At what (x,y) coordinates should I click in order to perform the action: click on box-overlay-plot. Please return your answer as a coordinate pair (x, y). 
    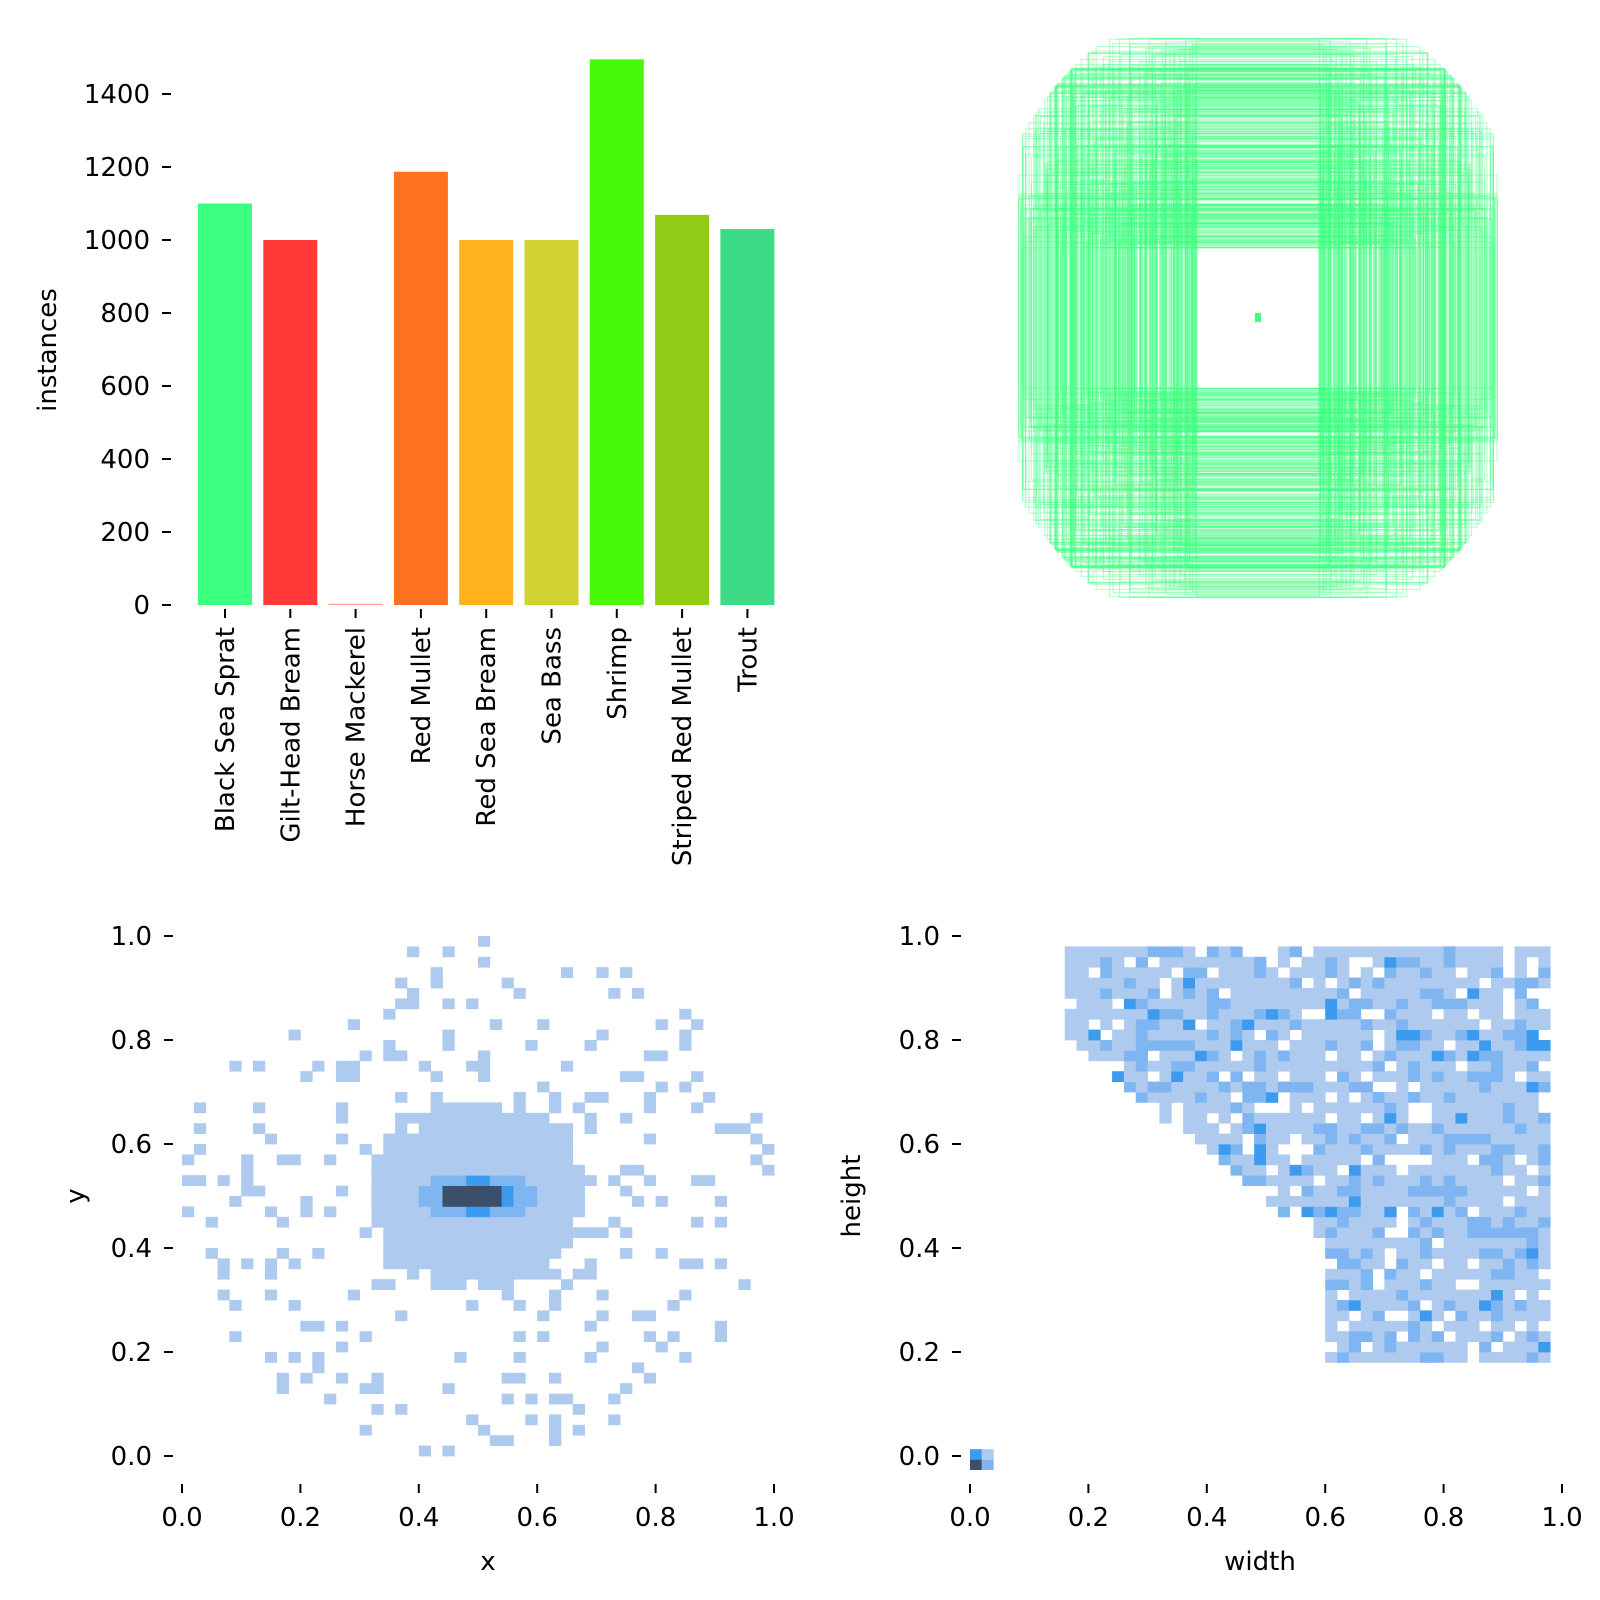
    Looking at the image, I should click on (1258, 318).